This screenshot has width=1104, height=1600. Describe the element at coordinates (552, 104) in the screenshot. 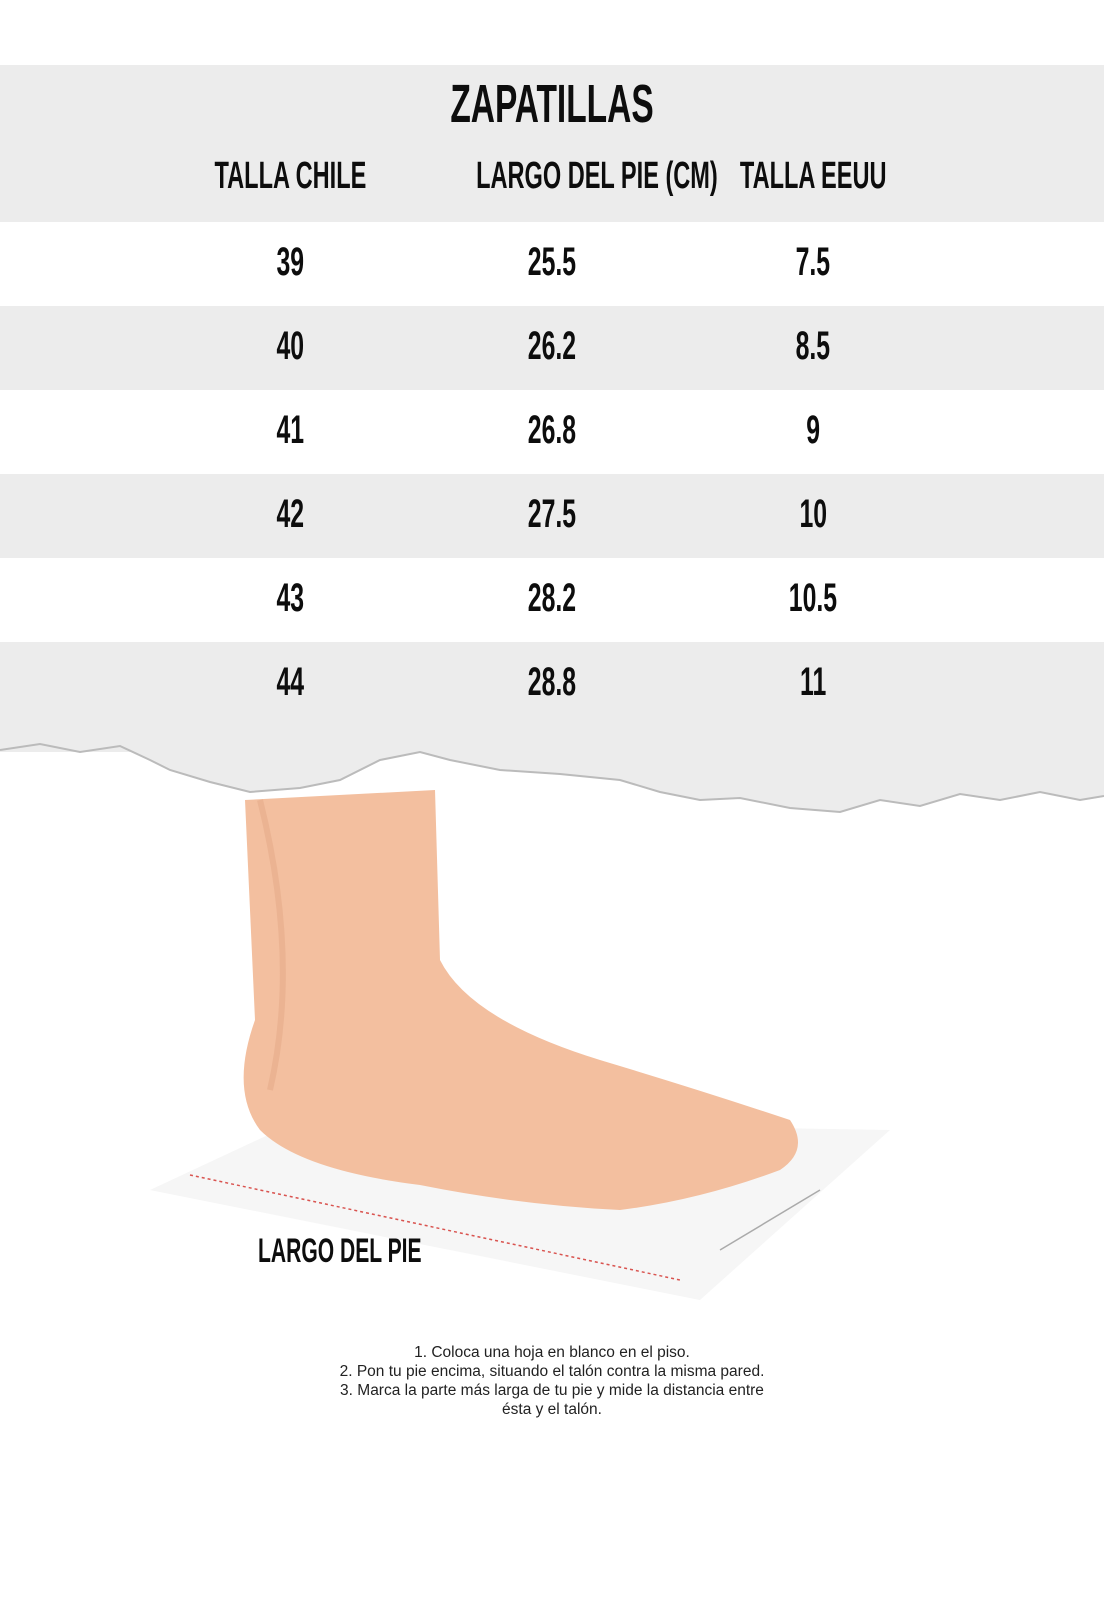

I see `page-title: ZAPATILLAS` at that location.